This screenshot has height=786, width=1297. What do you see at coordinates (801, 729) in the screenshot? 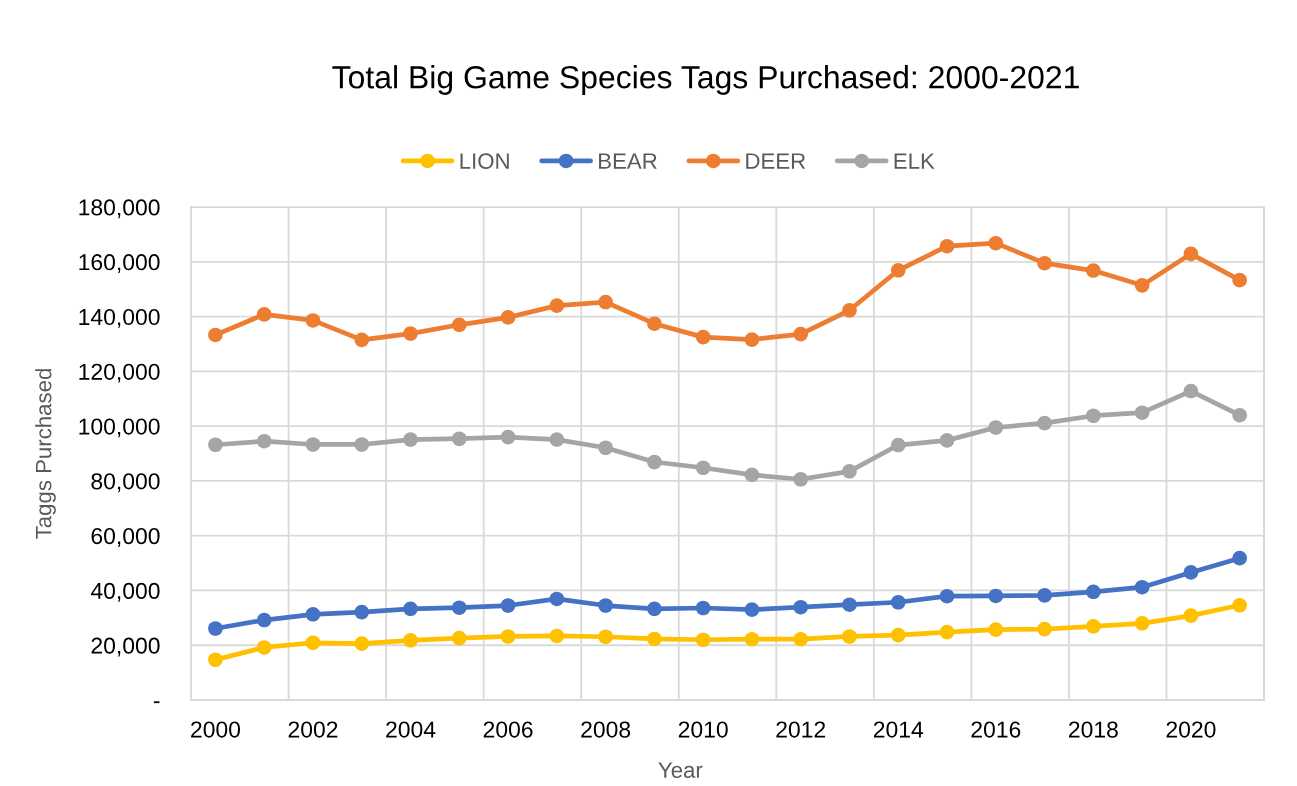
I see `x-tick-label: 2012` at bounding box center [801, 729].